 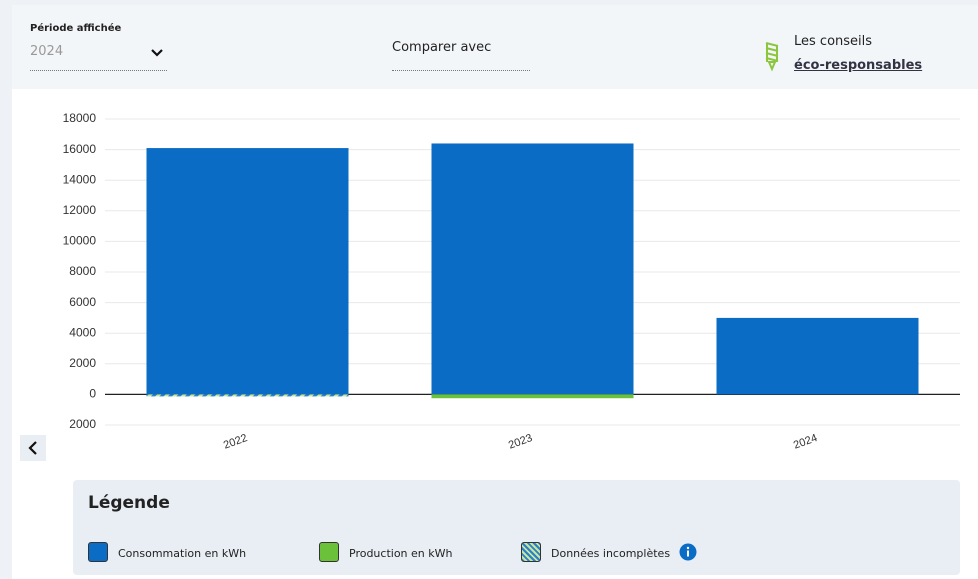 I want to click on x-tick-label: 2024, so click(x=805, y=442).